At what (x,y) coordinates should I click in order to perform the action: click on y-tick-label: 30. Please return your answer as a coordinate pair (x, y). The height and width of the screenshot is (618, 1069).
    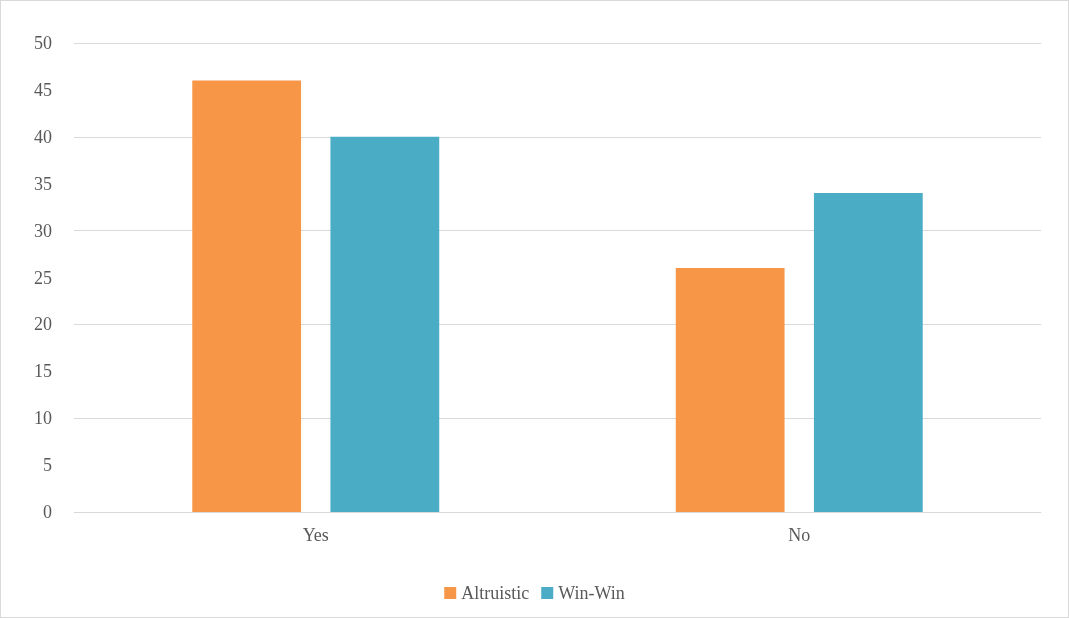
    Looking at the image, I should click on (43, 230).